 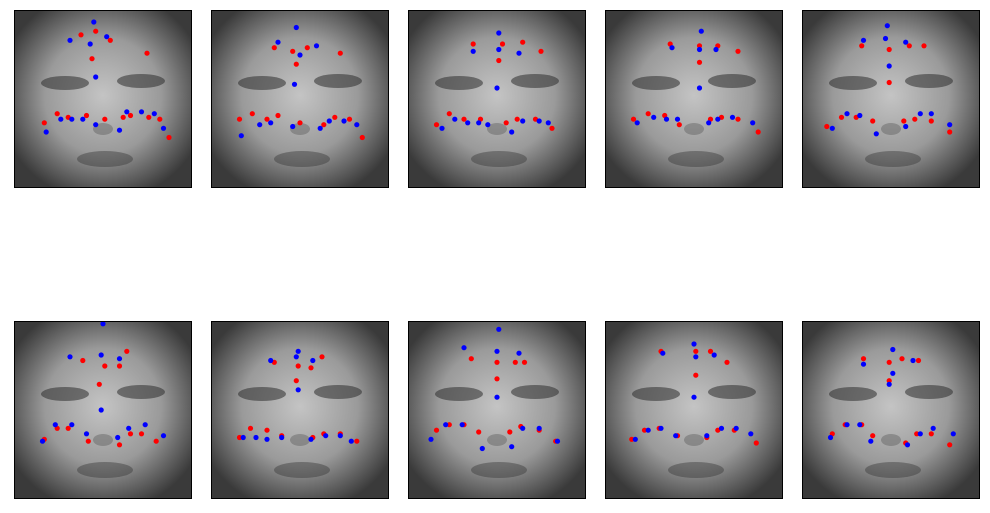 I want to click on face-panel-5-plot, so click(x=891, y=99).